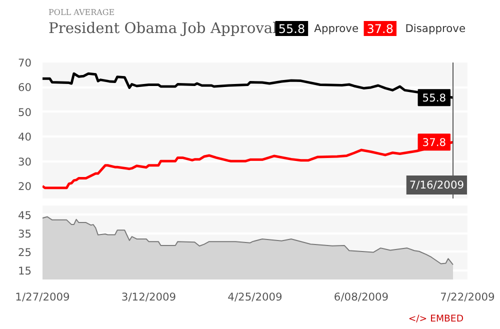  What do you see at coordinates (42, 297) in the screenshot?
I see `x-tick-label: 1/27/2009` at bounding box center [42, 297].